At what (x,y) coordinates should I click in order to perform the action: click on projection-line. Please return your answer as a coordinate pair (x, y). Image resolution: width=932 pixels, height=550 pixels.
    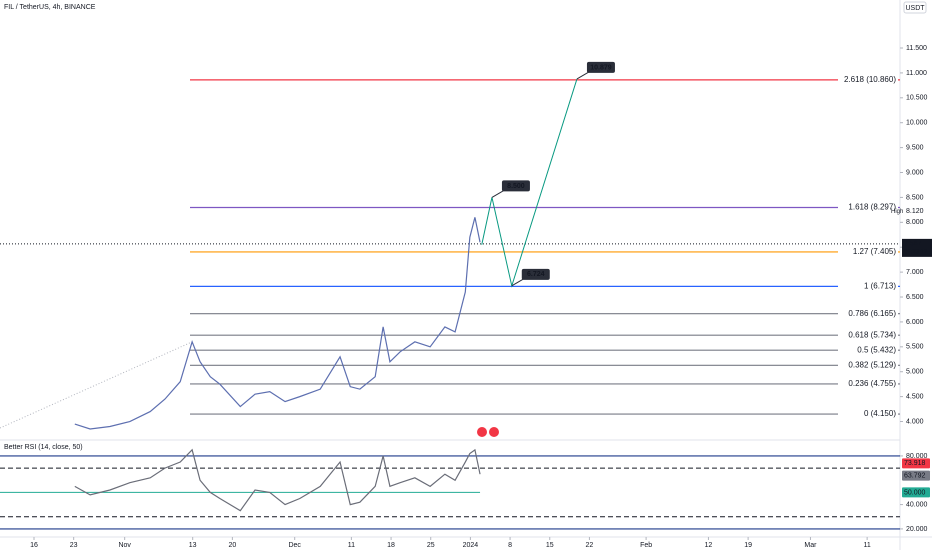
    Looking at the image, I should click on (529, 183).